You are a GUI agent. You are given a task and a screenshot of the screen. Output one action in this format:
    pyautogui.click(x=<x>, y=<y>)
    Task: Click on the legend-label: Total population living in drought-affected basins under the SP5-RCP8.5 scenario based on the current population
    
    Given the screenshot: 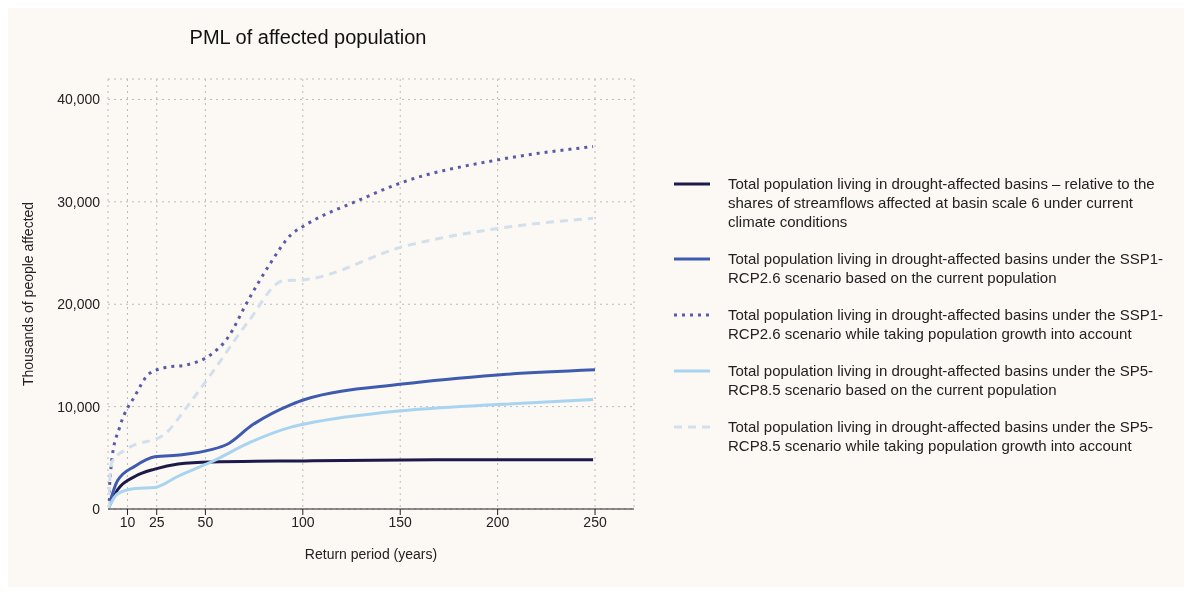 What is the action you would take?
    pyautogui.click(x=941, y=379)
    